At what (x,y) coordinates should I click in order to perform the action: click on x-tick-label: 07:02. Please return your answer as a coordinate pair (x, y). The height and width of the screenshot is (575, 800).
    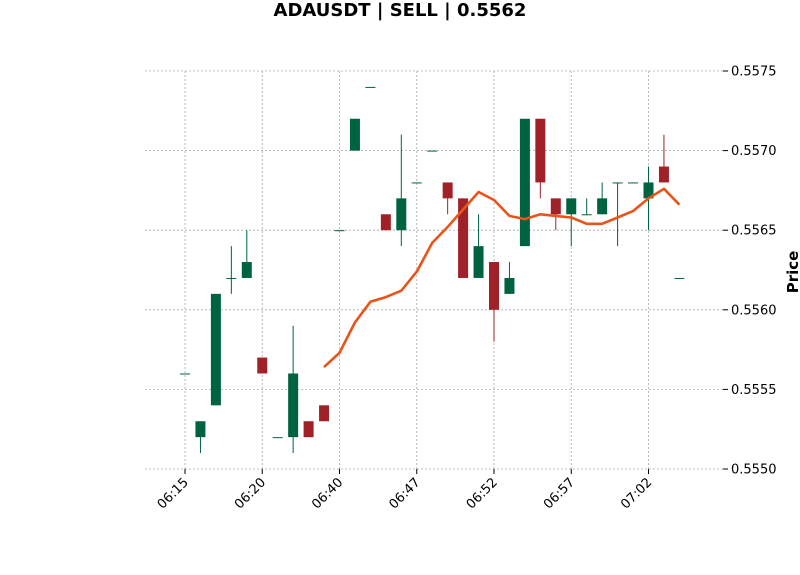
    Looking at the image, I should click on (636, 493).